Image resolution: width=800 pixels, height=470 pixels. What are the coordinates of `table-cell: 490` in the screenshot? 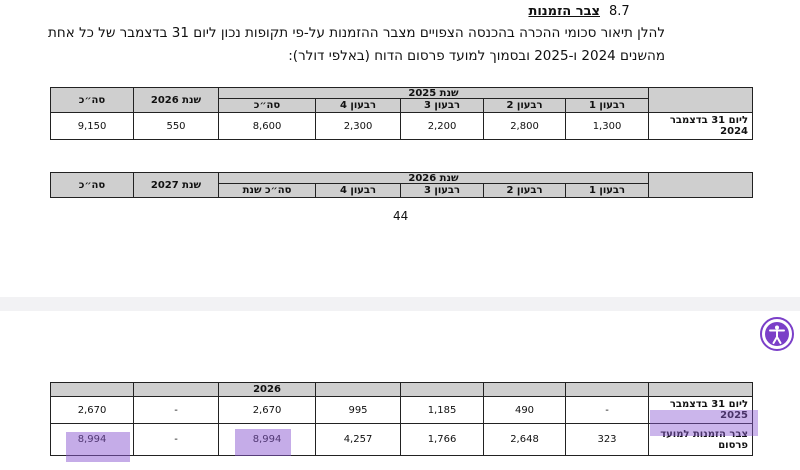 It's located at (524, 410).